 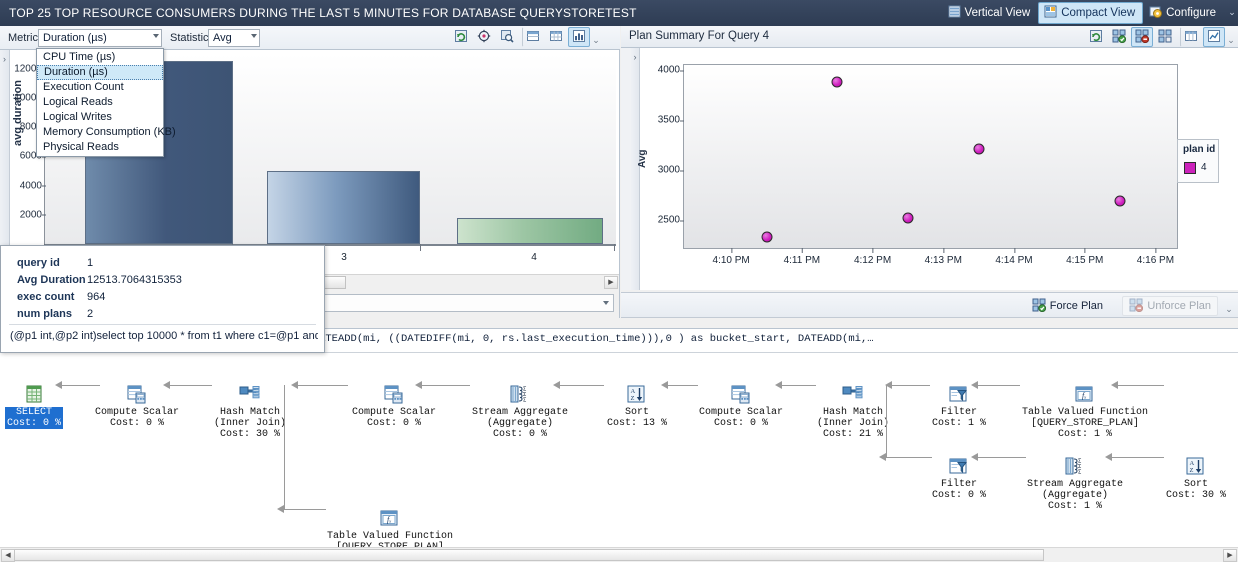 What do you see at coordinates (1075, 484) in the screenshot?
I see `plan-node-stream2: Σ Σ Σ Stream Aggregate (Aggregate) Cost: 1 %` at bounding box center [1075, 484].